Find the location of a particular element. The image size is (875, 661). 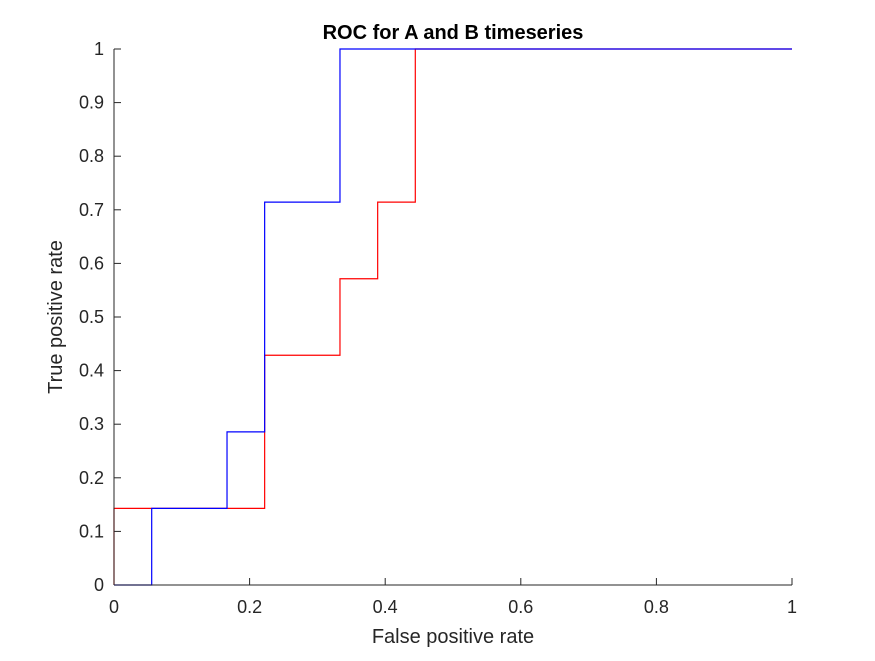

chart-title: ROC for A and B timeseries is located at coordinates (453, 33).